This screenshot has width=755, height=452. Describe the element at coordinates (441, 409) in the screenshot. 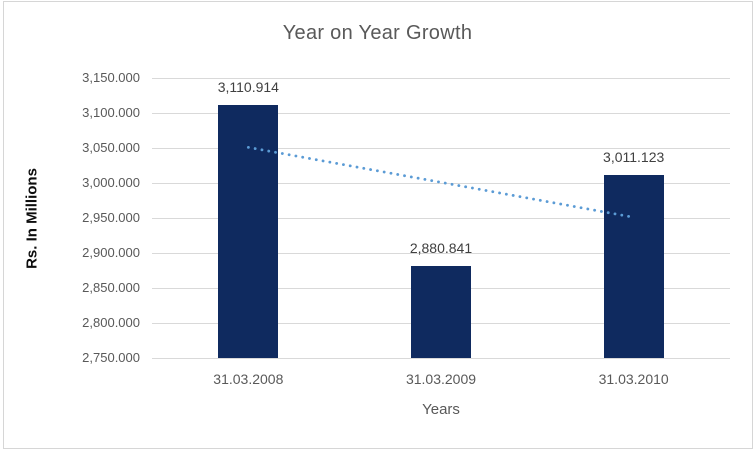

I see `x-axis-title: Years` at that location.